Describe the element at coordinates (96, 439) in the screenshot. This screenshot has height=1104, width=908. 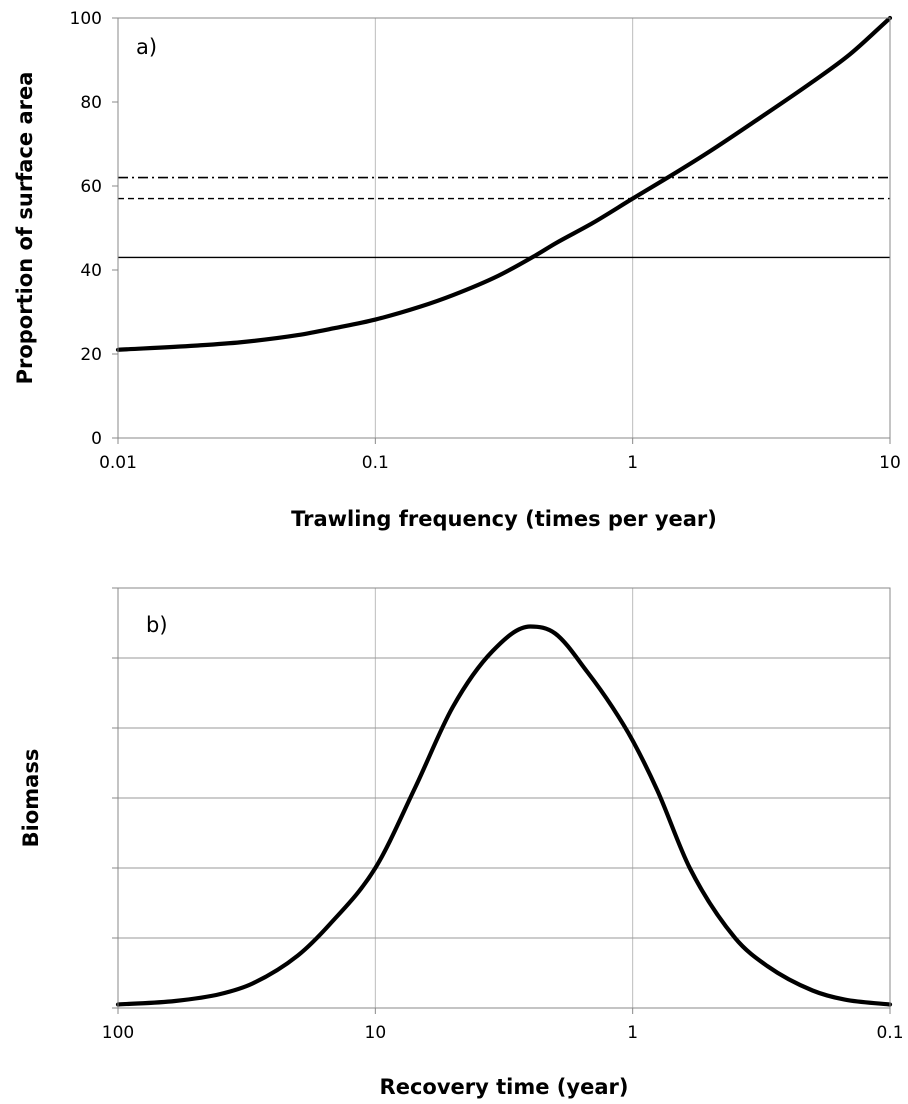
I see `y-tick-label-a: 0` at that location.